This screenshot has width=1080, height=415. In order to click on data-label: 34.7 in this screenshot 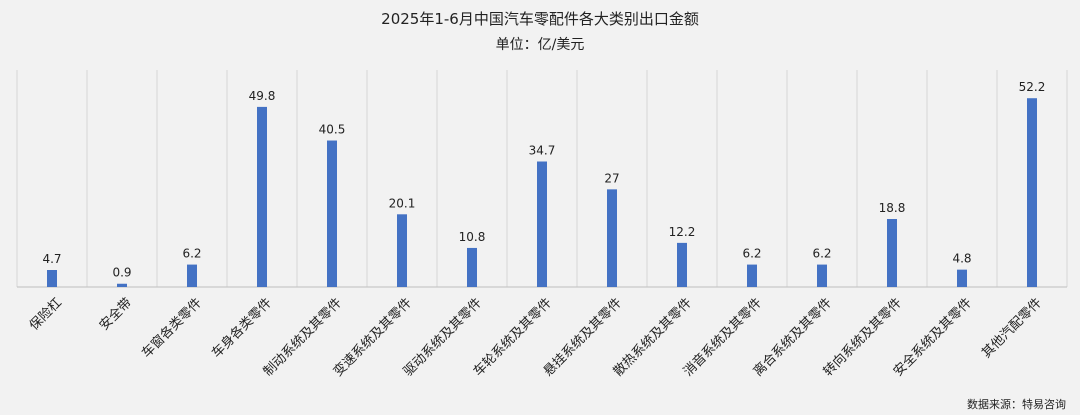, I will do `click(542, 151)`.